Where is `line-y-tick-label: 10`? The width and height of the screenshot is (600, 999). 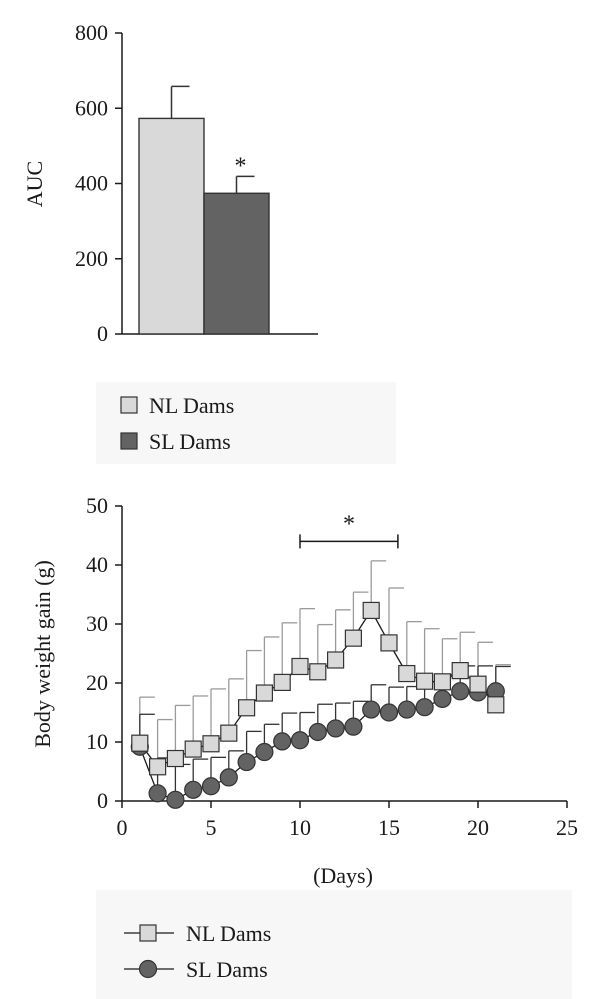
line-y-tick-label: 10 is located at coordinates (97, 741).